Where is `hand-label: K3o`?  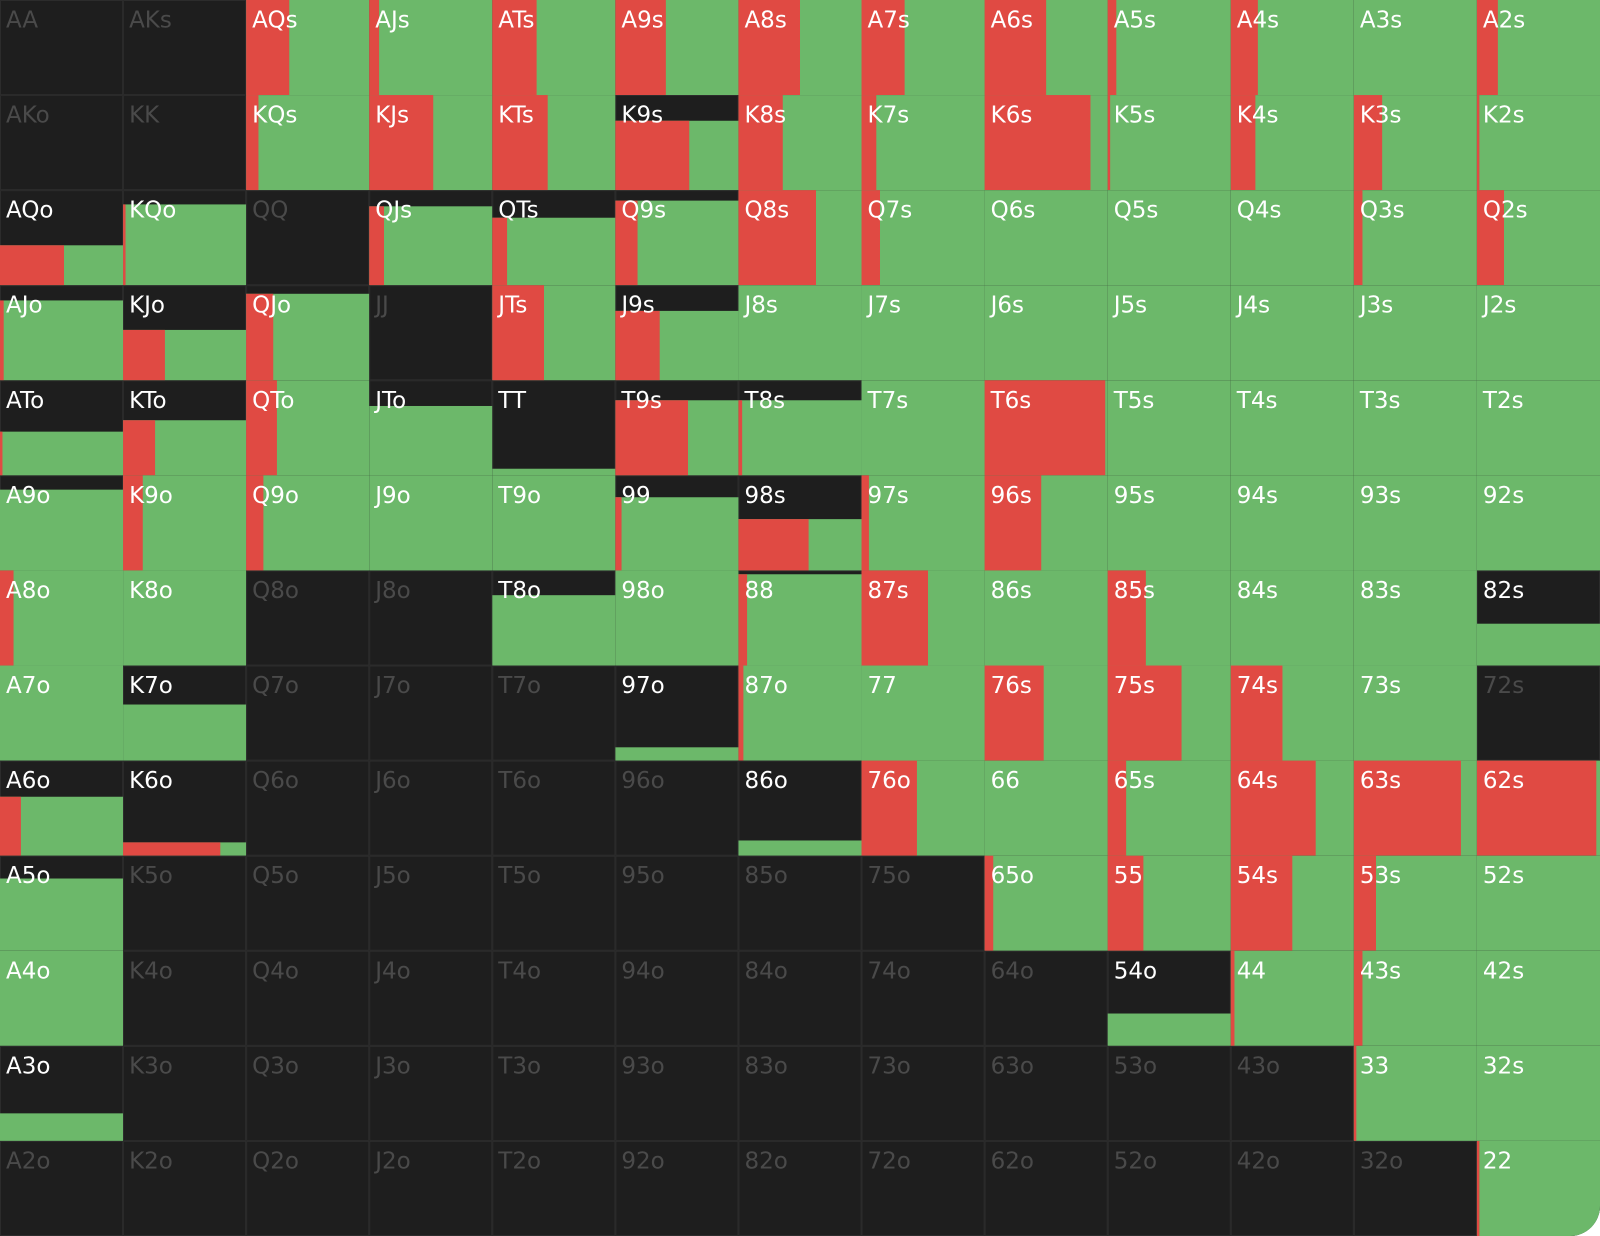 hand-label: K3o is located at coordinates (151, 1066).